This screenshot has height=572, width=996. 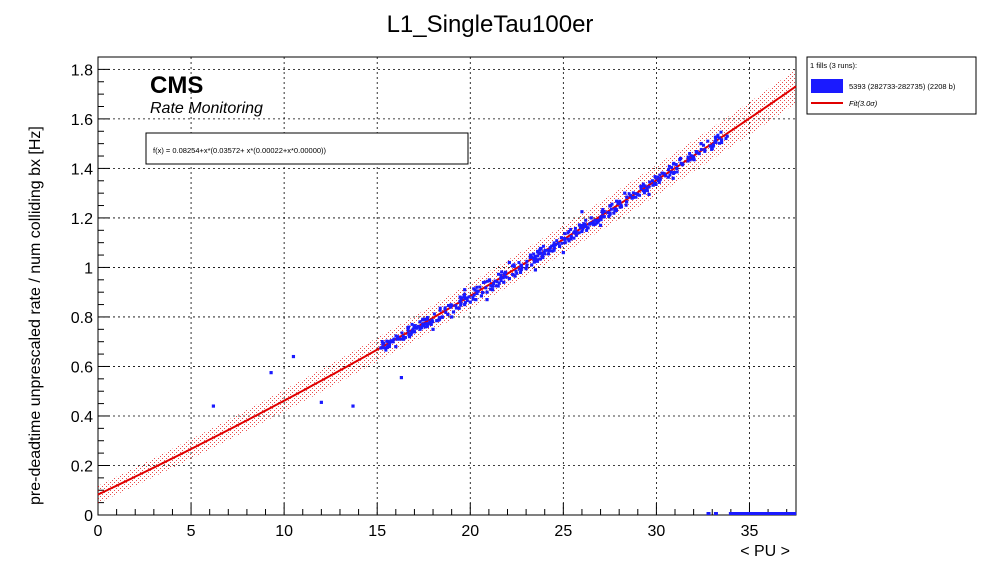 I want to click on legend-entry-fit: Fit(3.0σ), so click(x=863, y=103).